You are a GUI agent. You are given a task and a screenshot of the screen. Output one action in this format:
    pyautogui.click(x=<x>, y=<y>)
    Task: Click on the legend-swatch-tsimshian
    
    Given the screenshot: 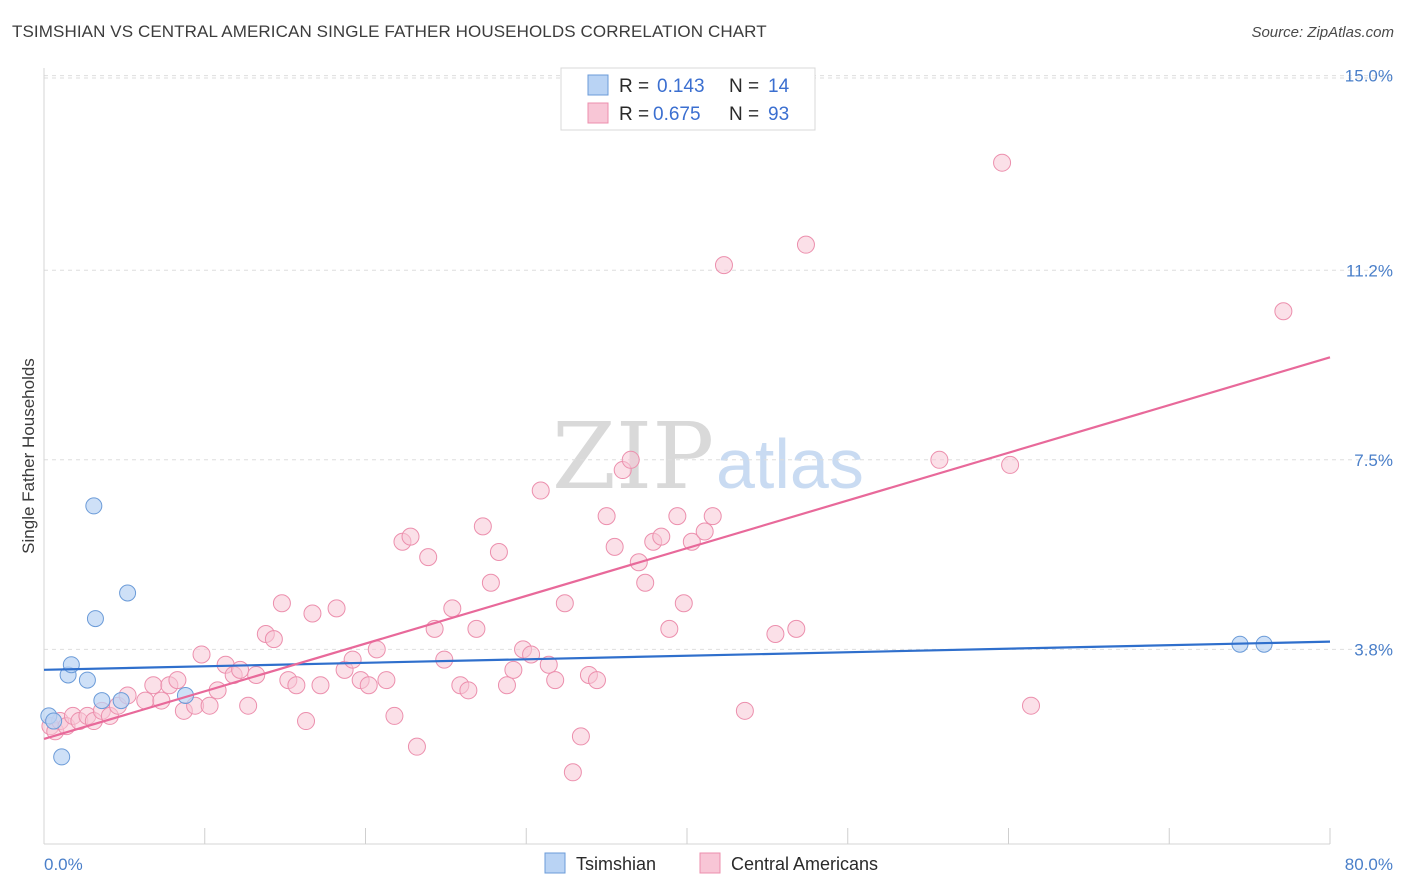 What is the action you would take?
    pyautogui.click(x=598, y=85)
    